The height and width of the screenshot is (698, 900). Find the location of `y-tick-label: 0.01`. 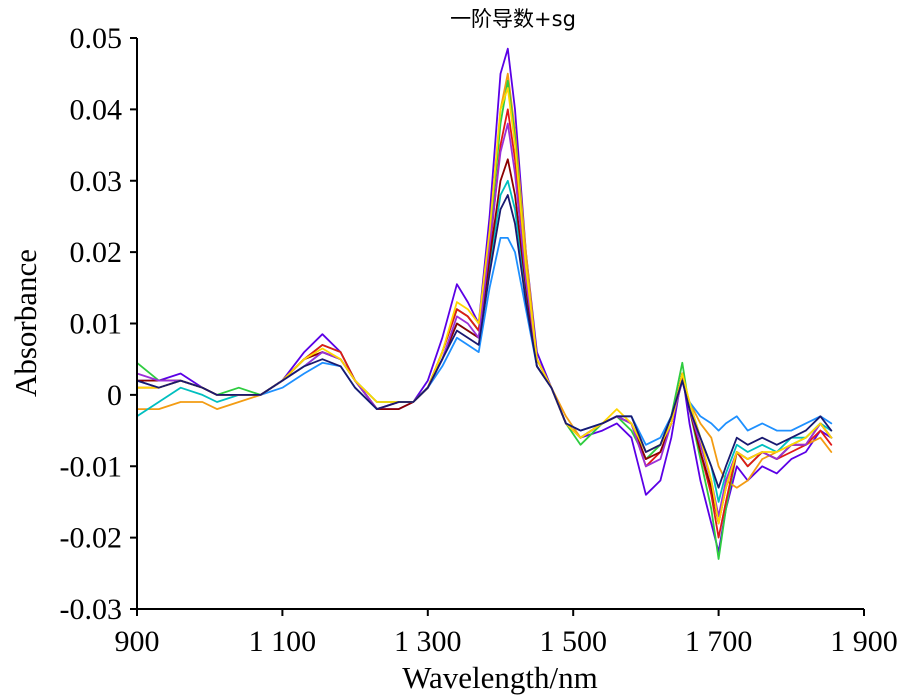

y-tick-label: 0.01 is located at coordinates (96, 324).